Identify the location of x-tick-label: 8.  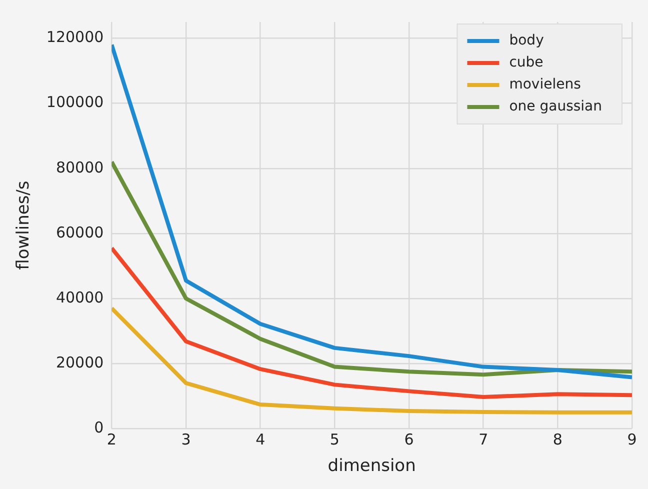
(557, 439).